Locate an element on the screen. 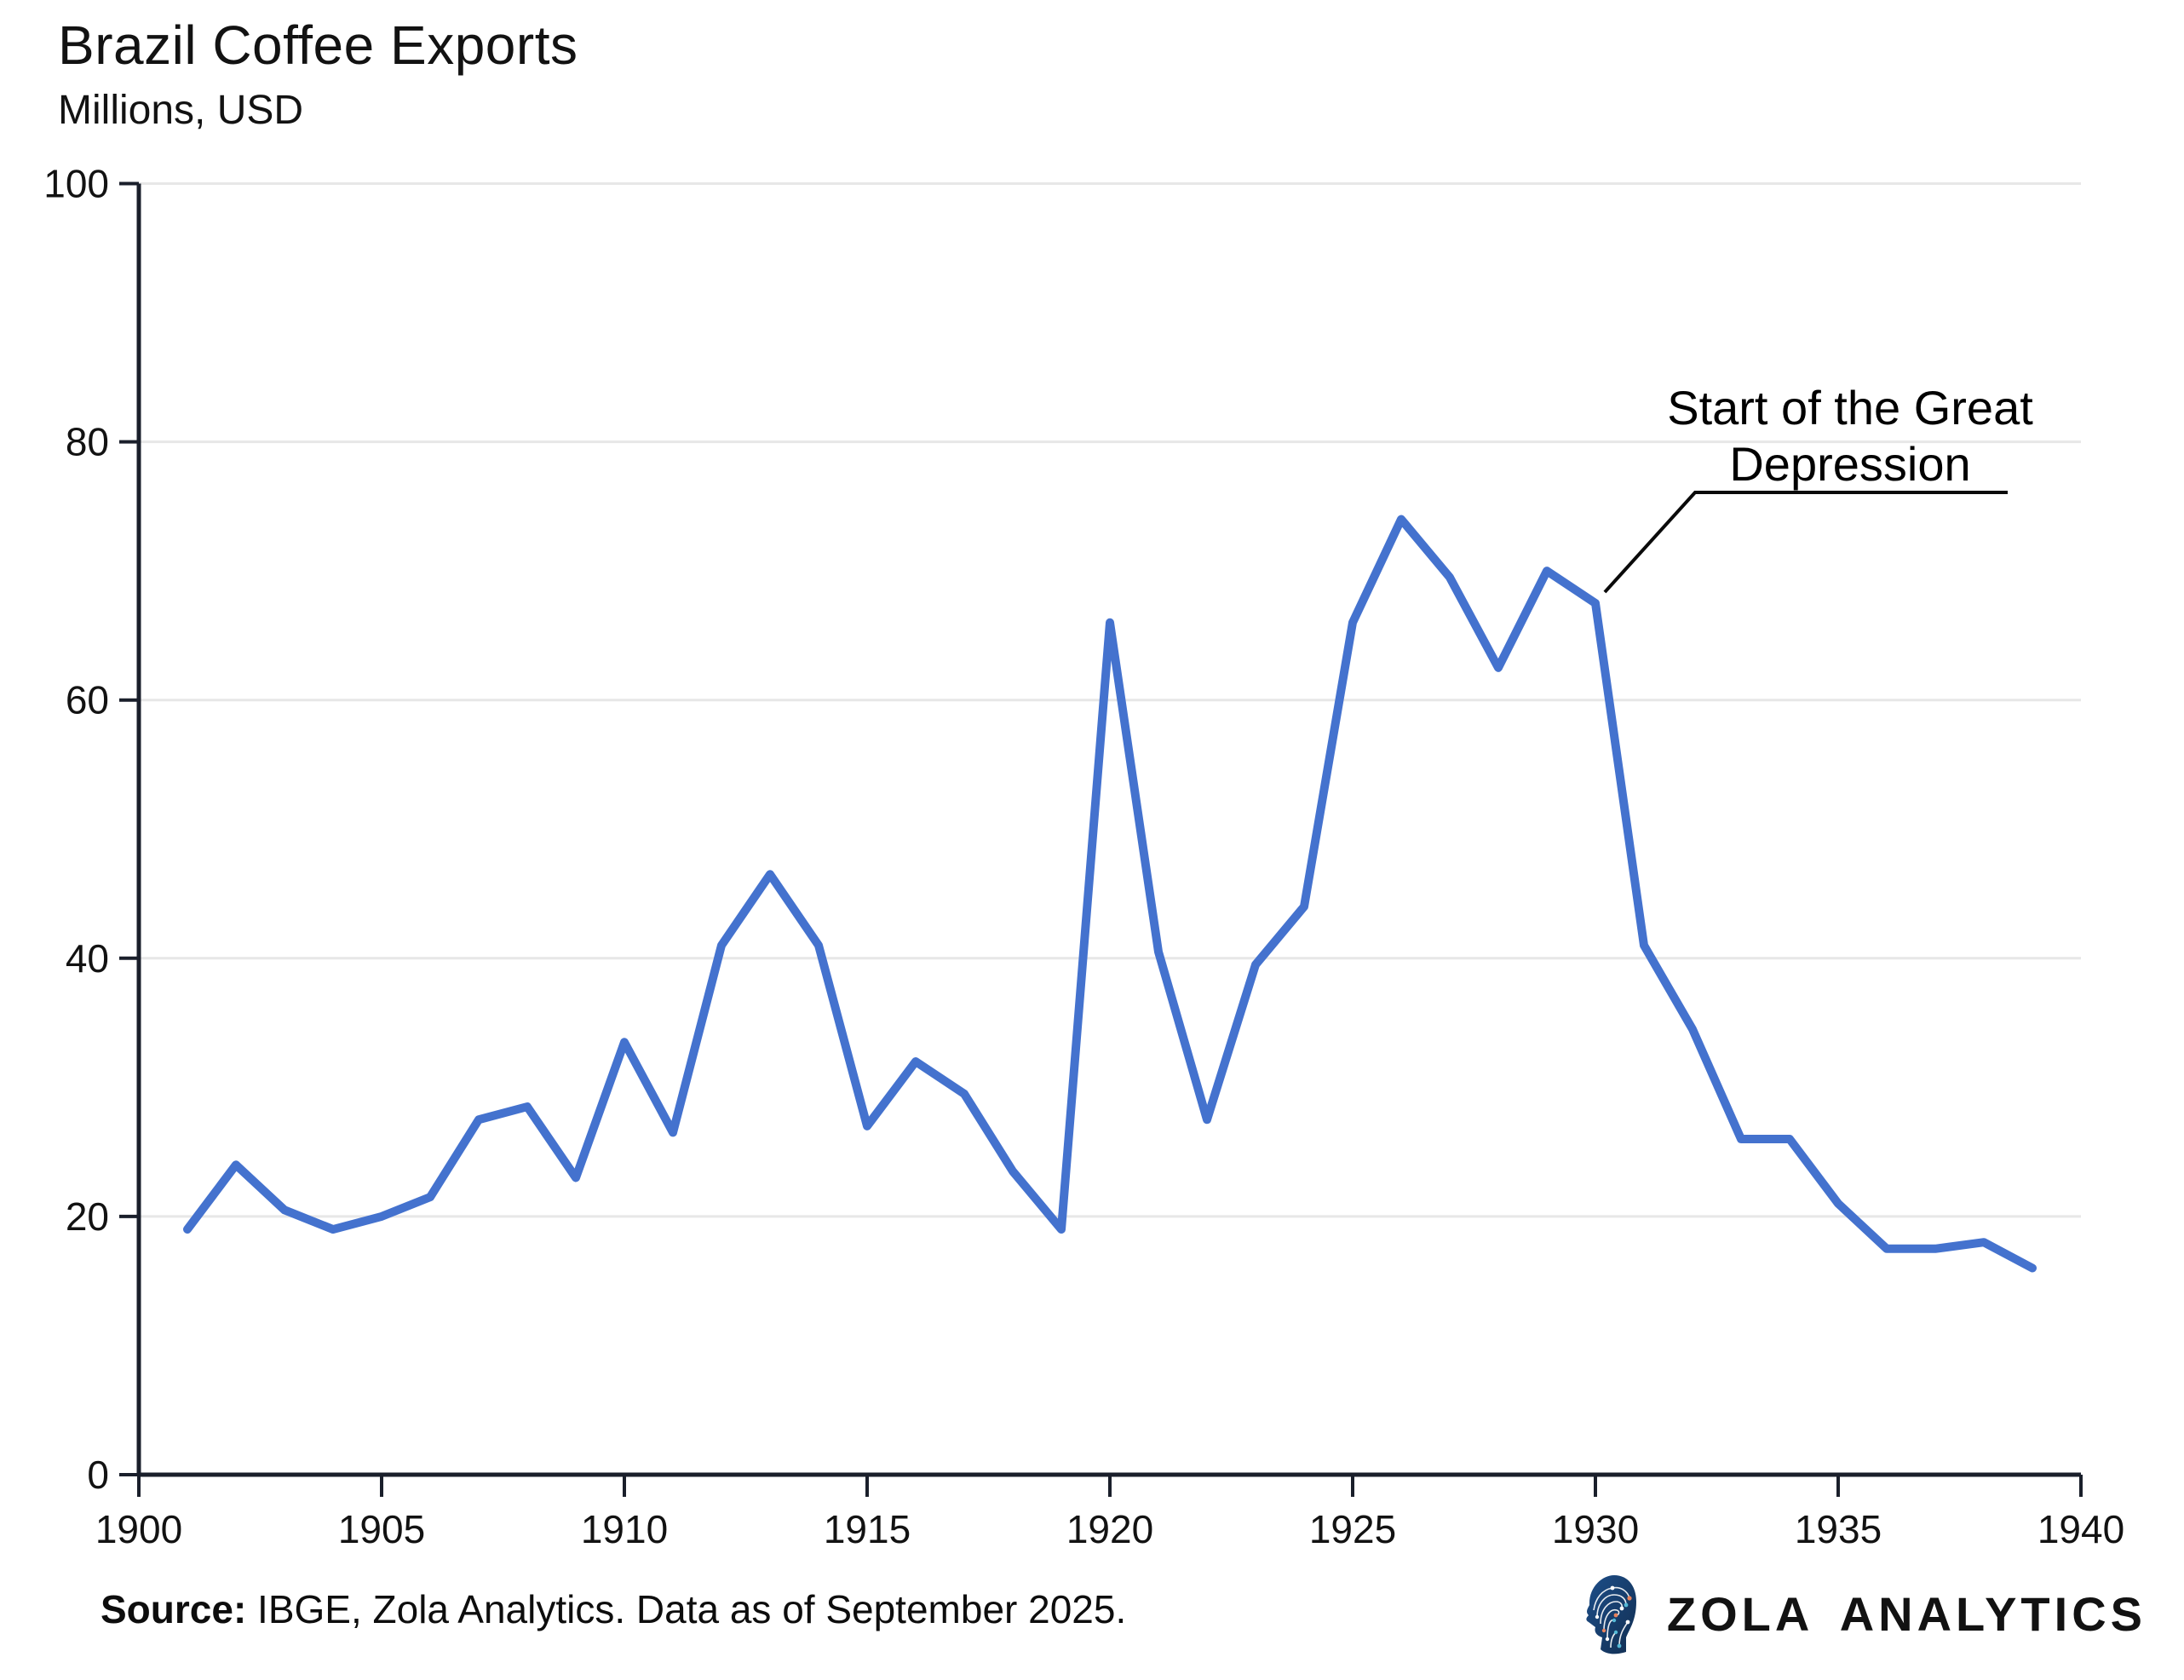  head-silhouette is located at coordinates (1611, 1615).